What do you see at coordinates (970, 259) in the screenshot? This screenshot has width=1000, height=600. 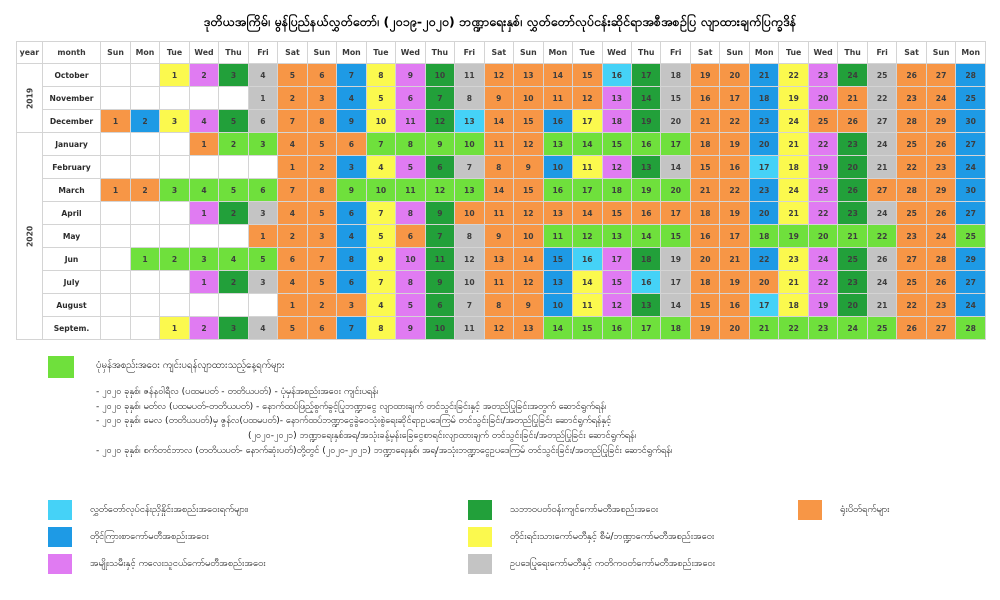 I see `day-cell: 29` at bounding box center [970, 259].